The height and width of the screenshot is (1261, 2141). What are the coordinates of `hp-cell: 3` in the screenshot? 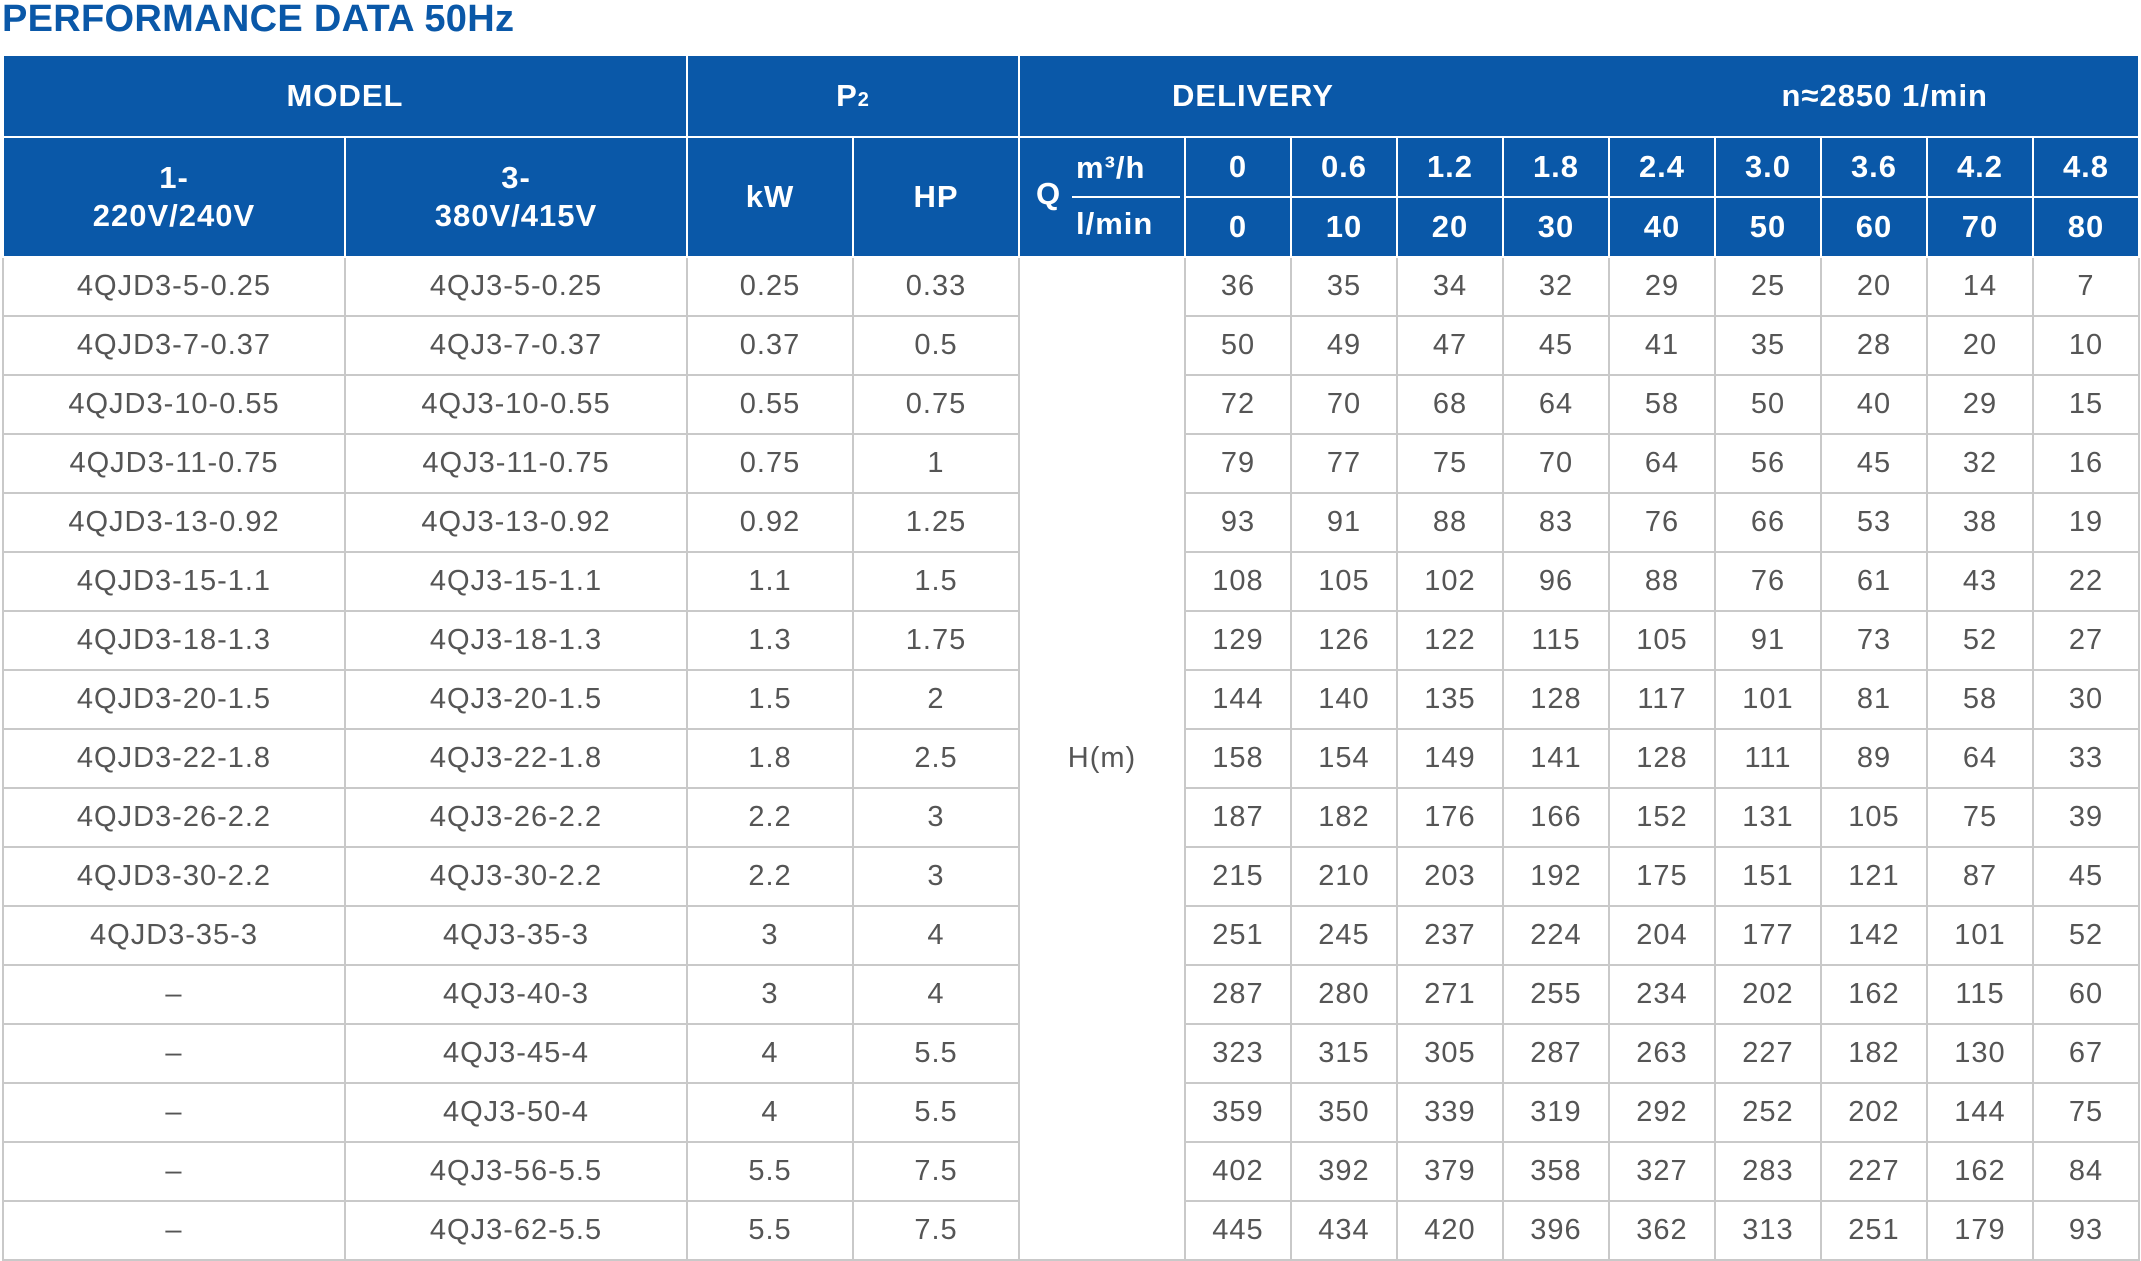 It's located at (936, 876).